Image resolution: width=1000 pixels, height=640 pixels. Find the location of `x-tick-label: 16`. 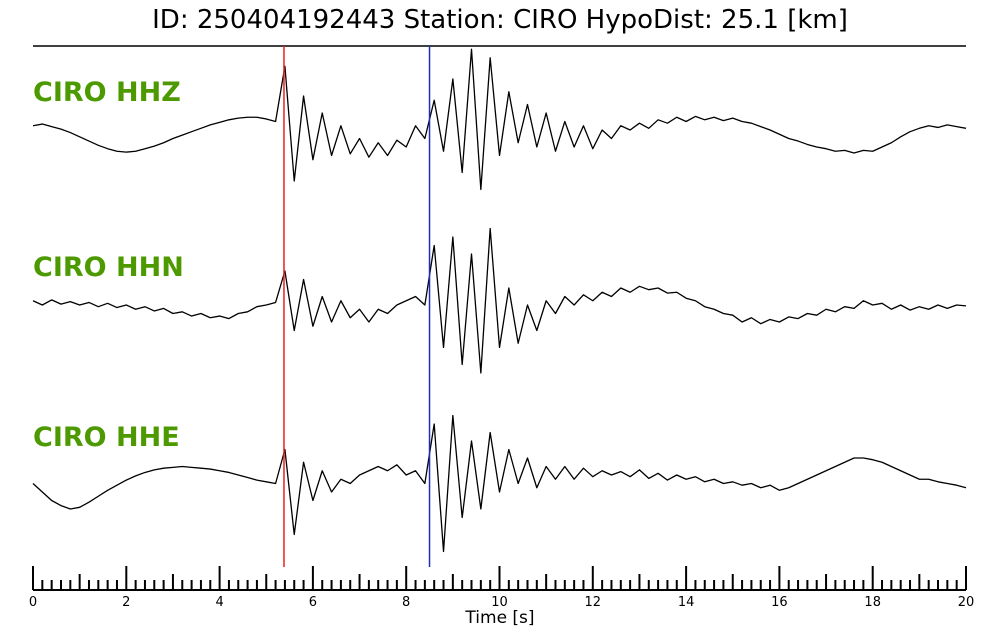

x-tick-label: 16 is located at coordinates (779, 602).